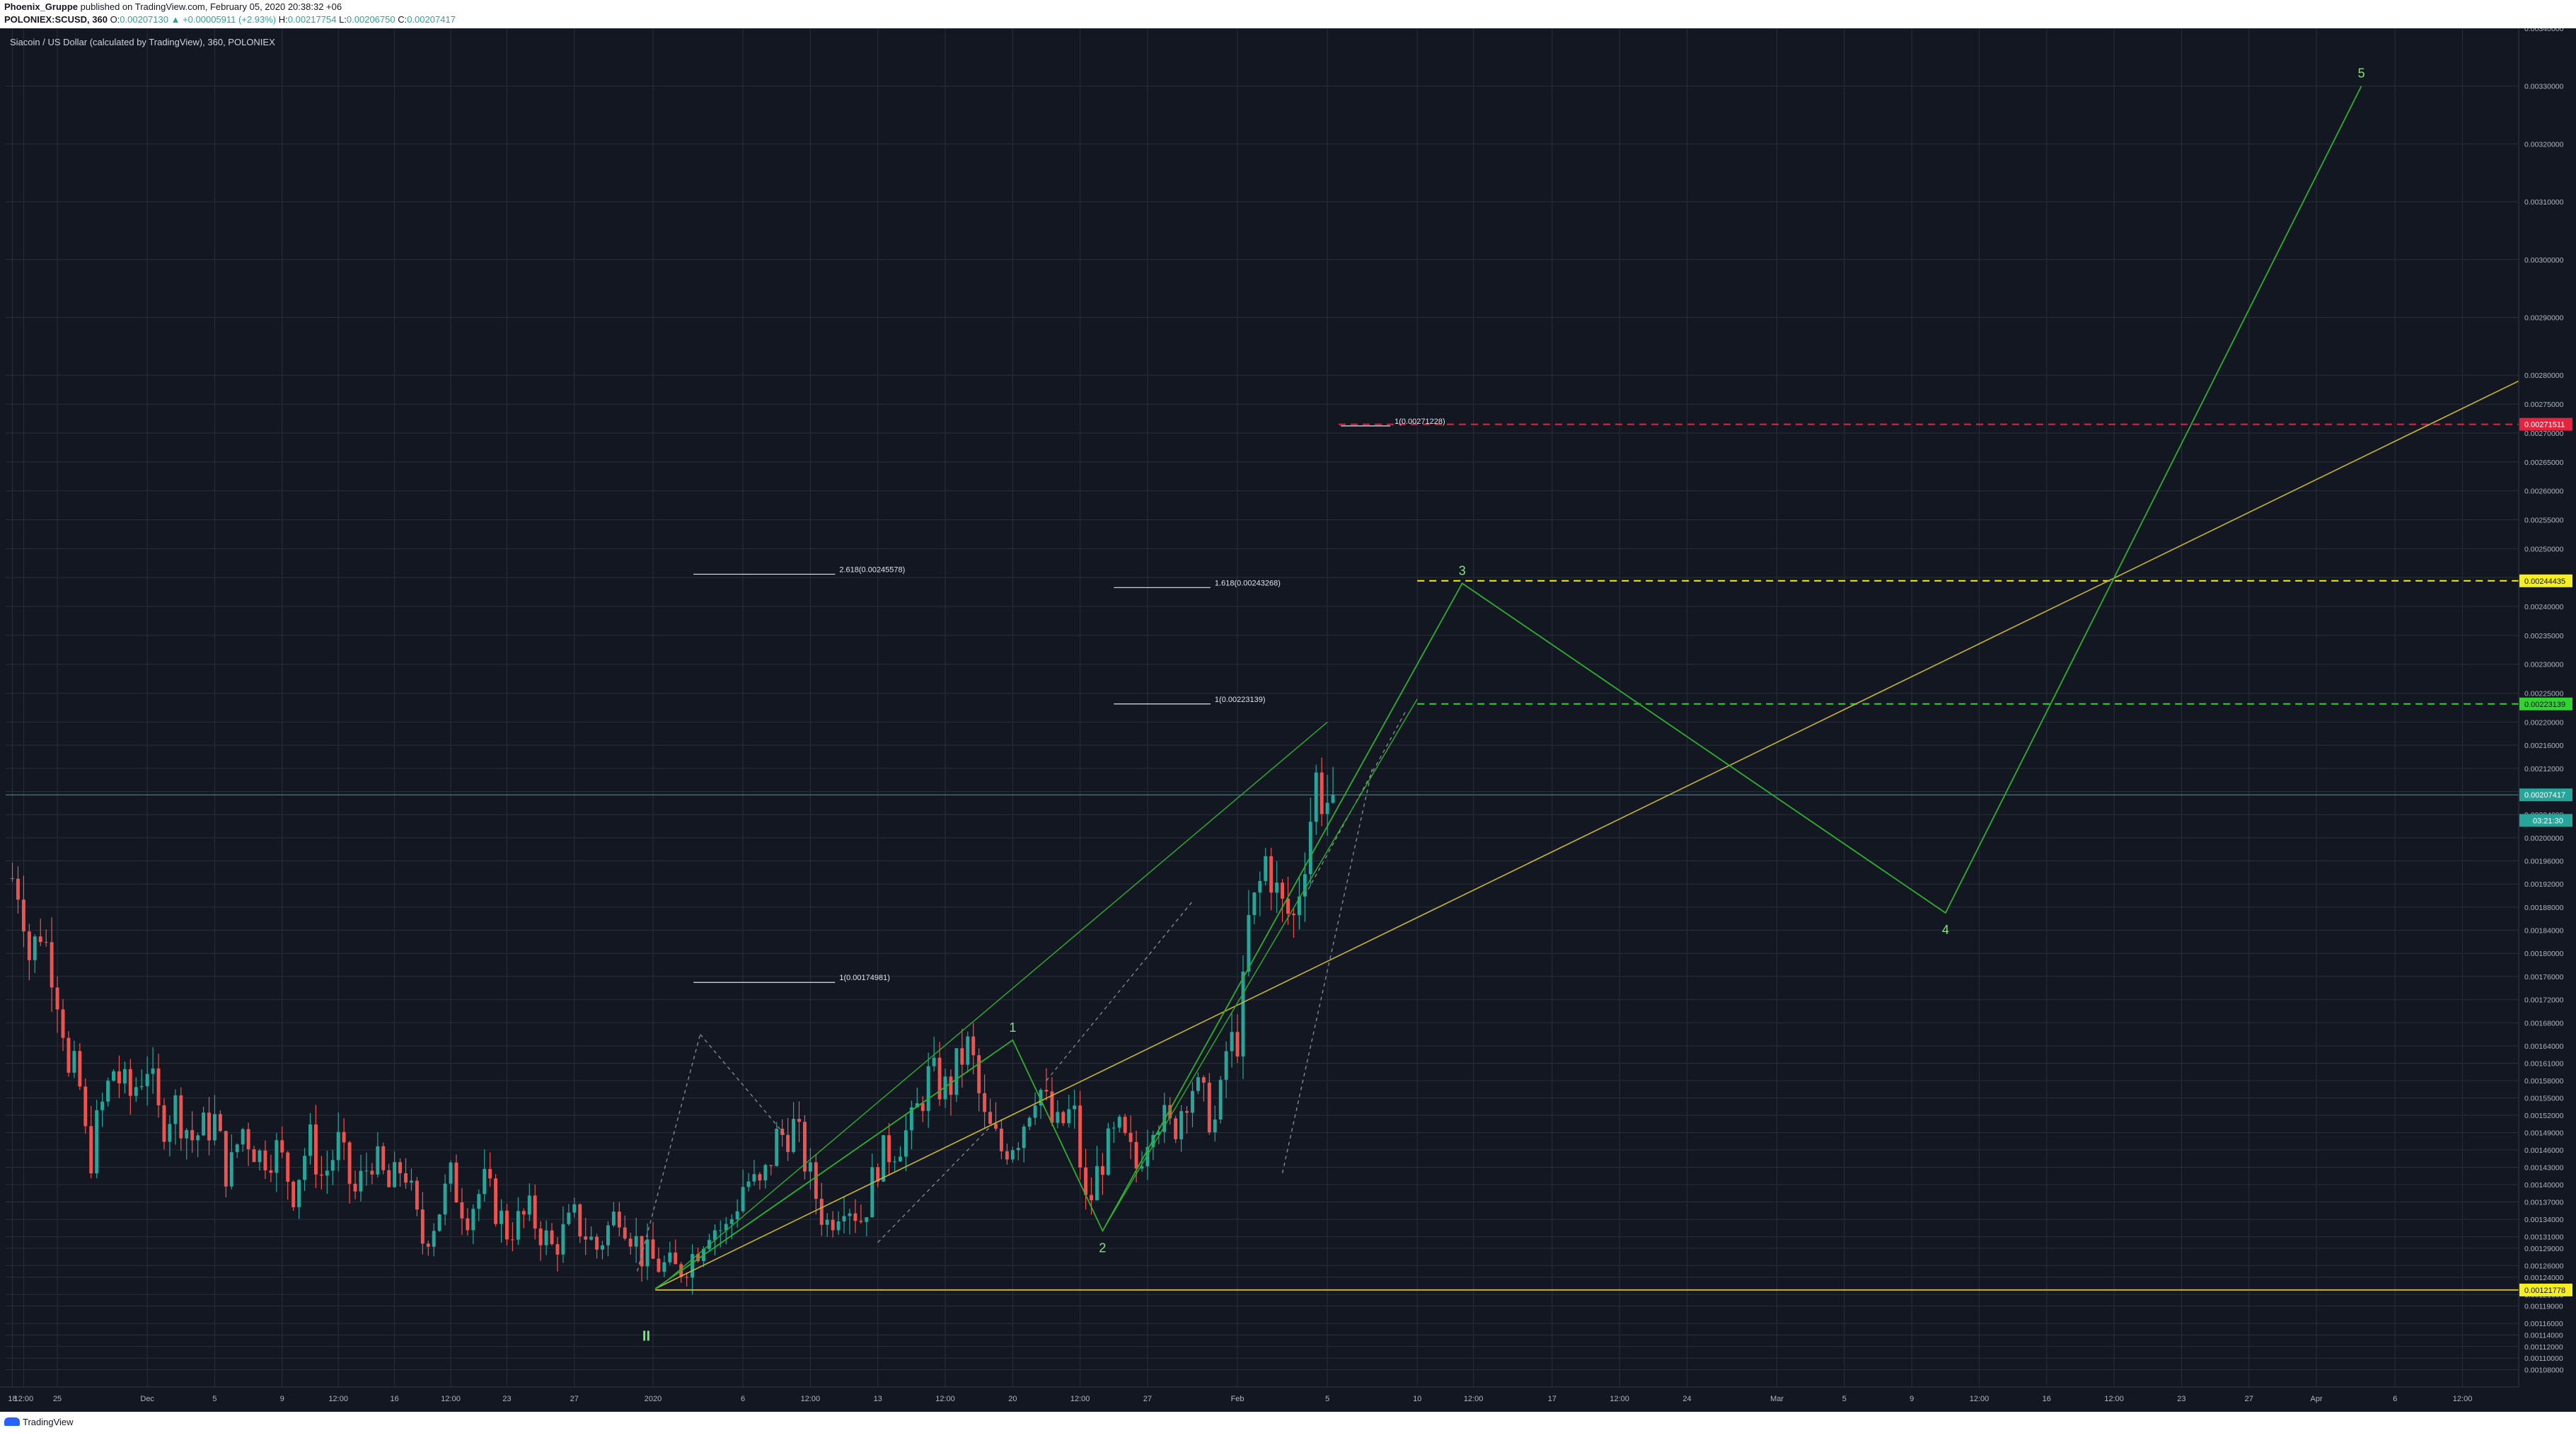 The width and height of the screenshot is (2576, 1433). I want to click on price-tick-label: 0.00143000, so click(2544, 1168).